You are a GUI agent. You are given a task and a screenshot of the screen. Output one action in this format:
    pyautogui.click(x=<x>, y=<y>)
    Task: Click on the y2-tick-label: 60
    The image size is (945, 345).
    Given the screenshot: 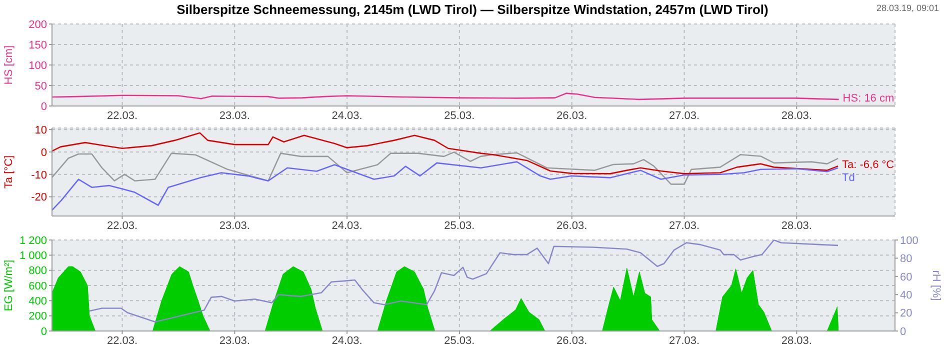 What is the action you would take?
    pyautogui.click(x=906, y=277)
    